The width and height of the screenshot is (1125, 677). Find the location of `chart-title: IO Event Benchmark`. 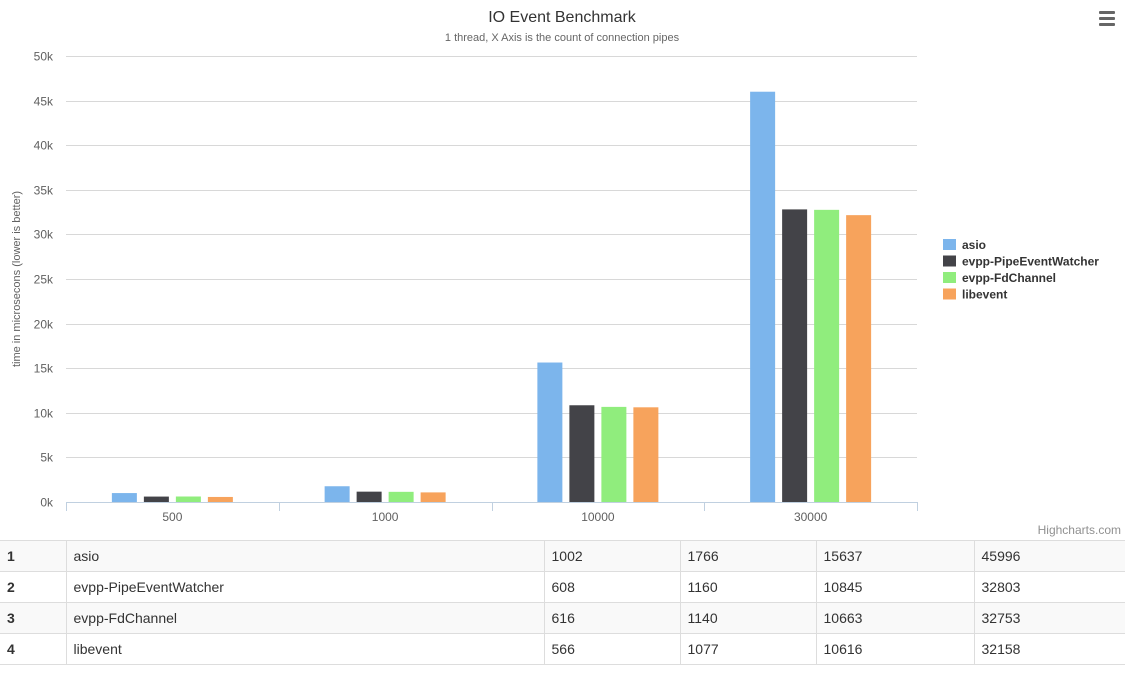

chart-title: IO Event Benchmark is located at coordinates (562, 17).